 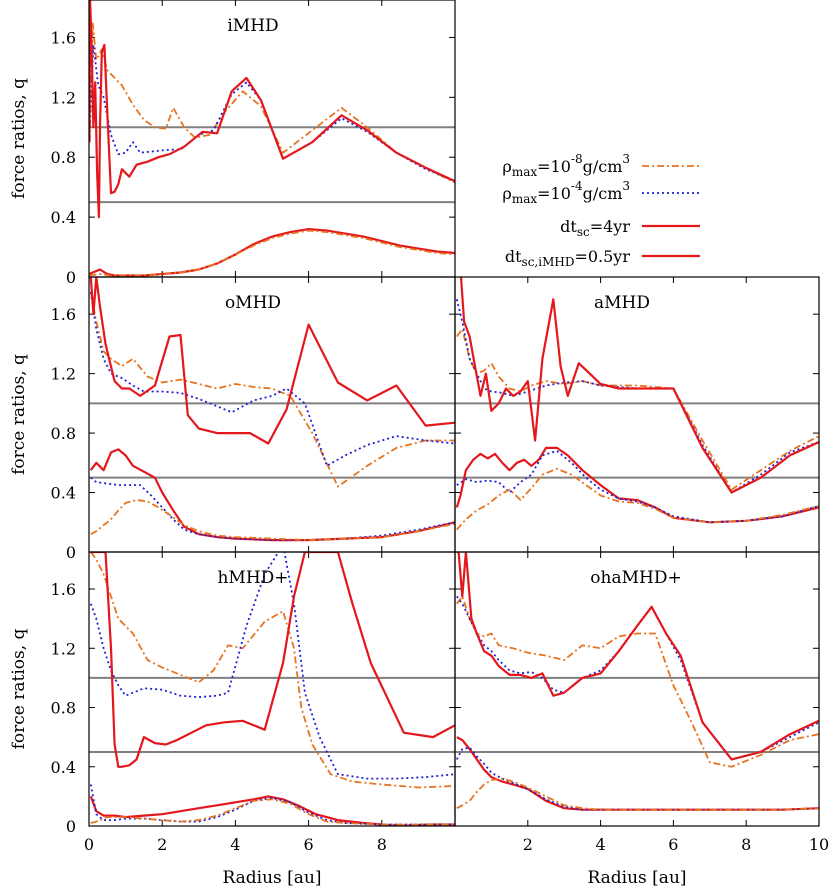 What do you see at coordinates (583, 232) in the screenshot?
I see `legend-label-part: sc` at bounding box center [583, 232].